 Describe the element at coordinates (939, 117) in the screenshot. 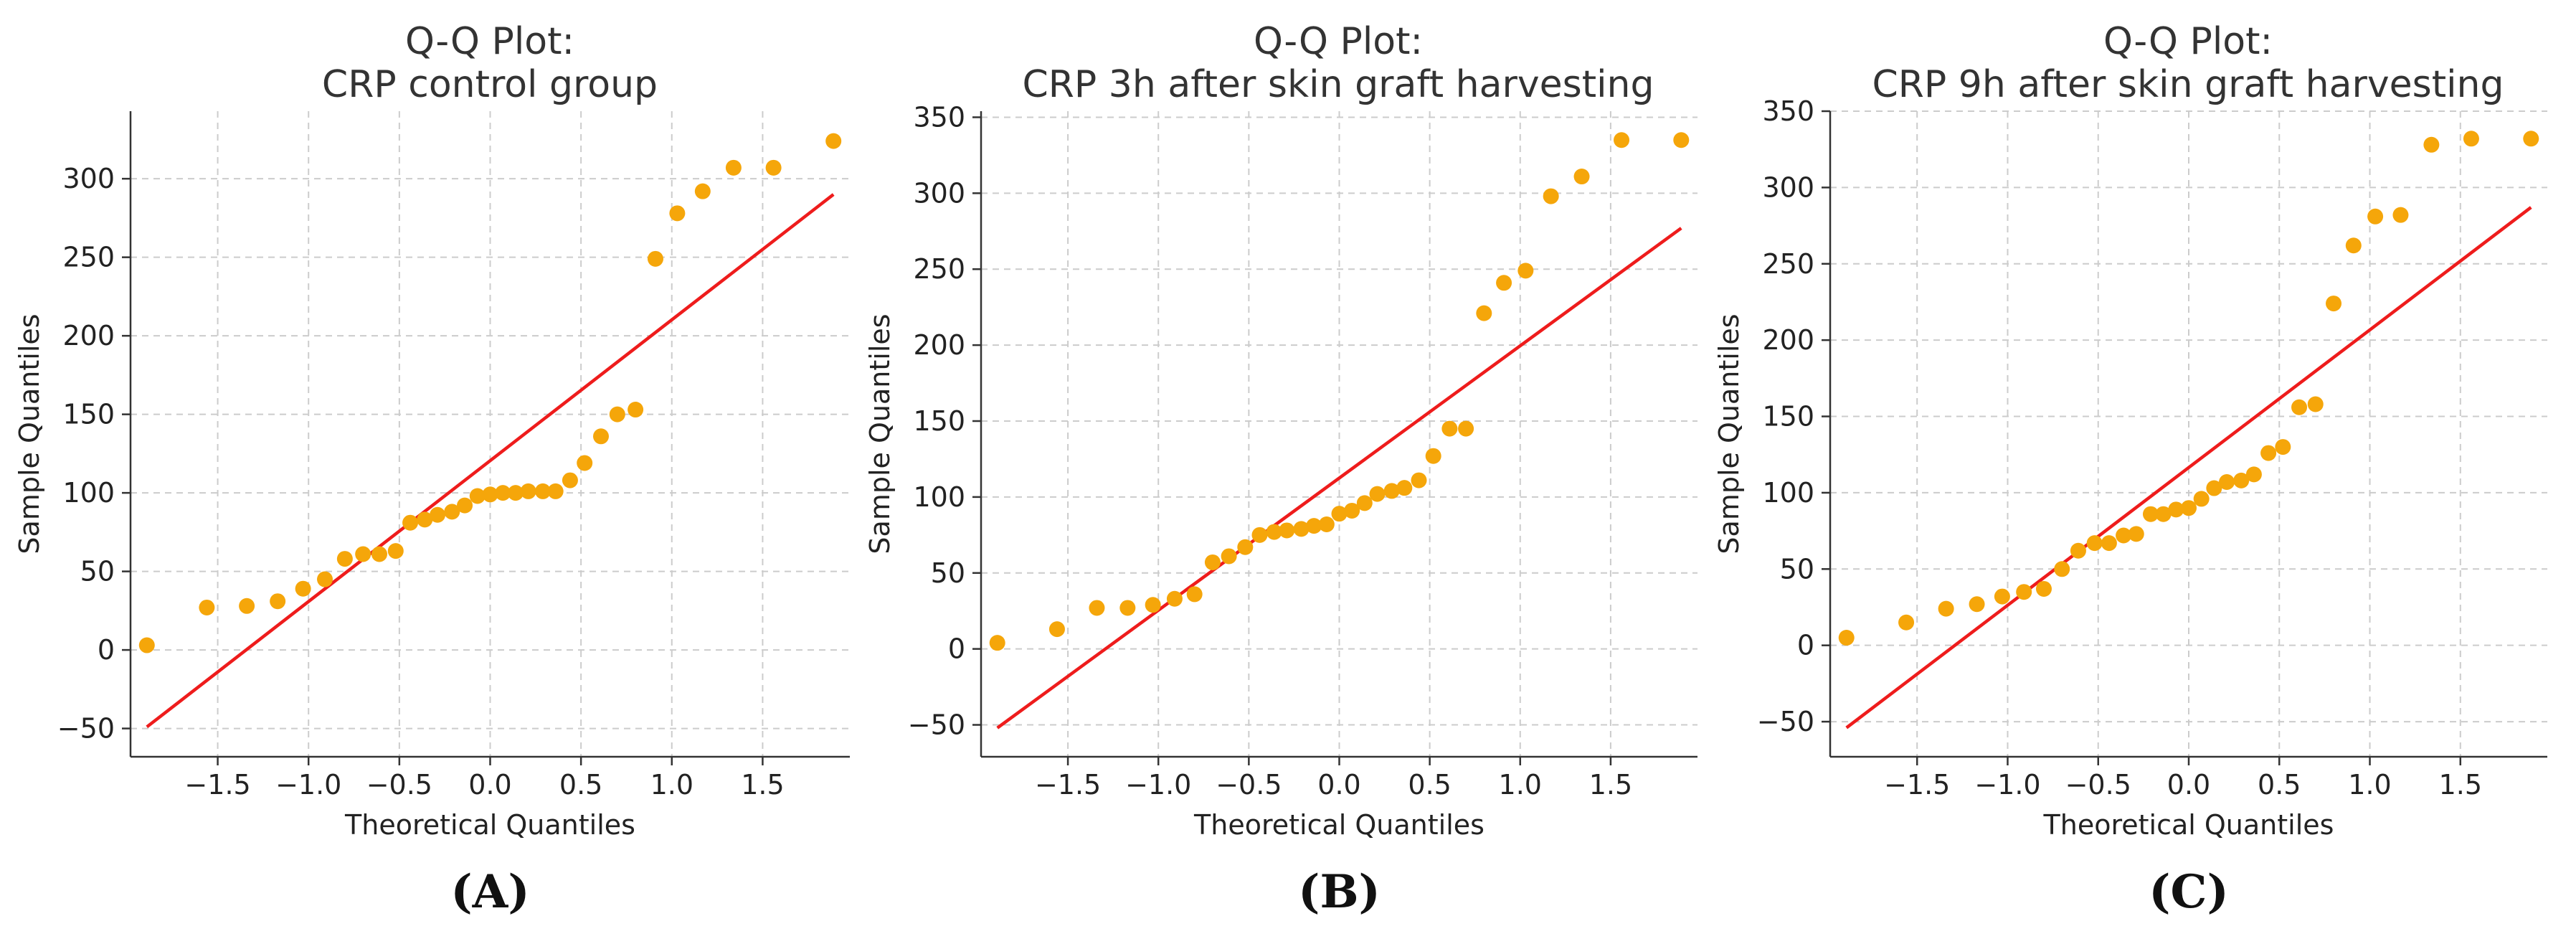

I see `y-tick-label: 350` at that location.